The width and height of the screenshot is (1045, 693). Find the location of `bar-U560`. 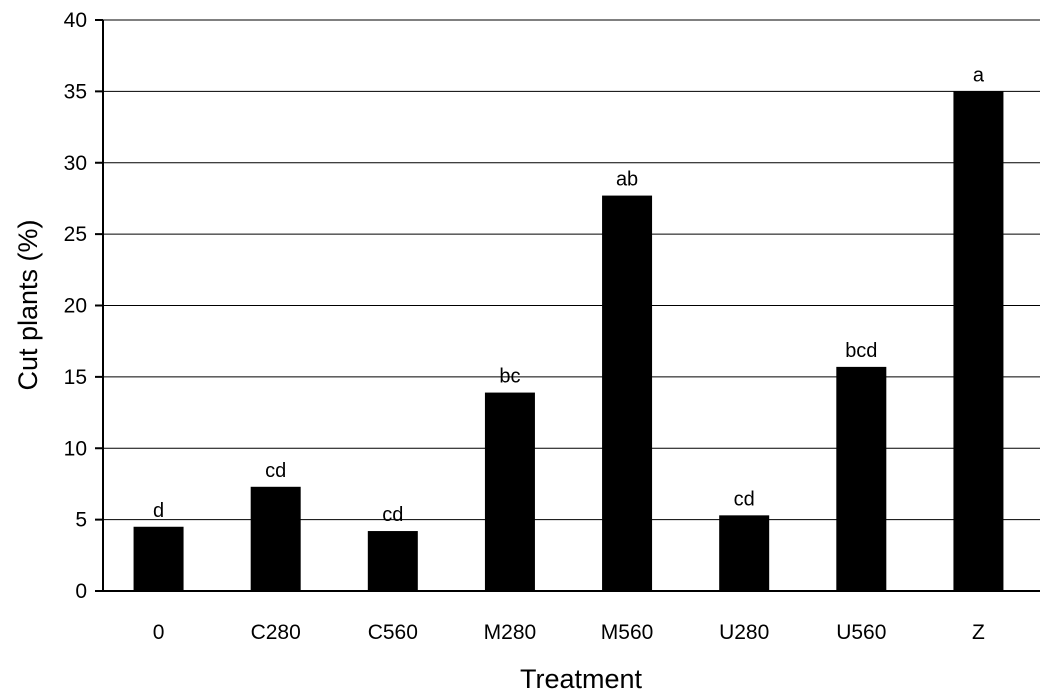

bar-U560 is located at coordinates (861, 478).